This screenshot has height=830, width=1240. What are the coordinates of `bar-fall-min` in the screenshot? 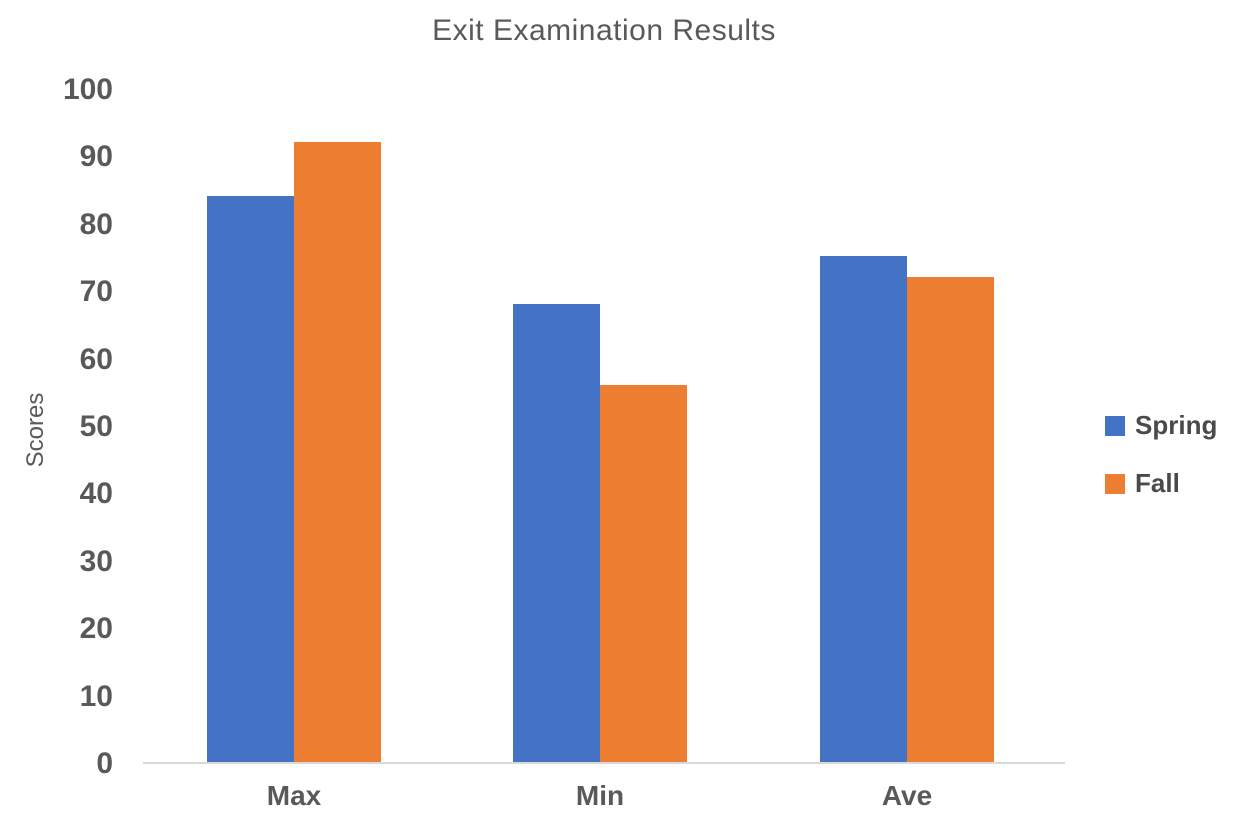 It's located at (643, 573).